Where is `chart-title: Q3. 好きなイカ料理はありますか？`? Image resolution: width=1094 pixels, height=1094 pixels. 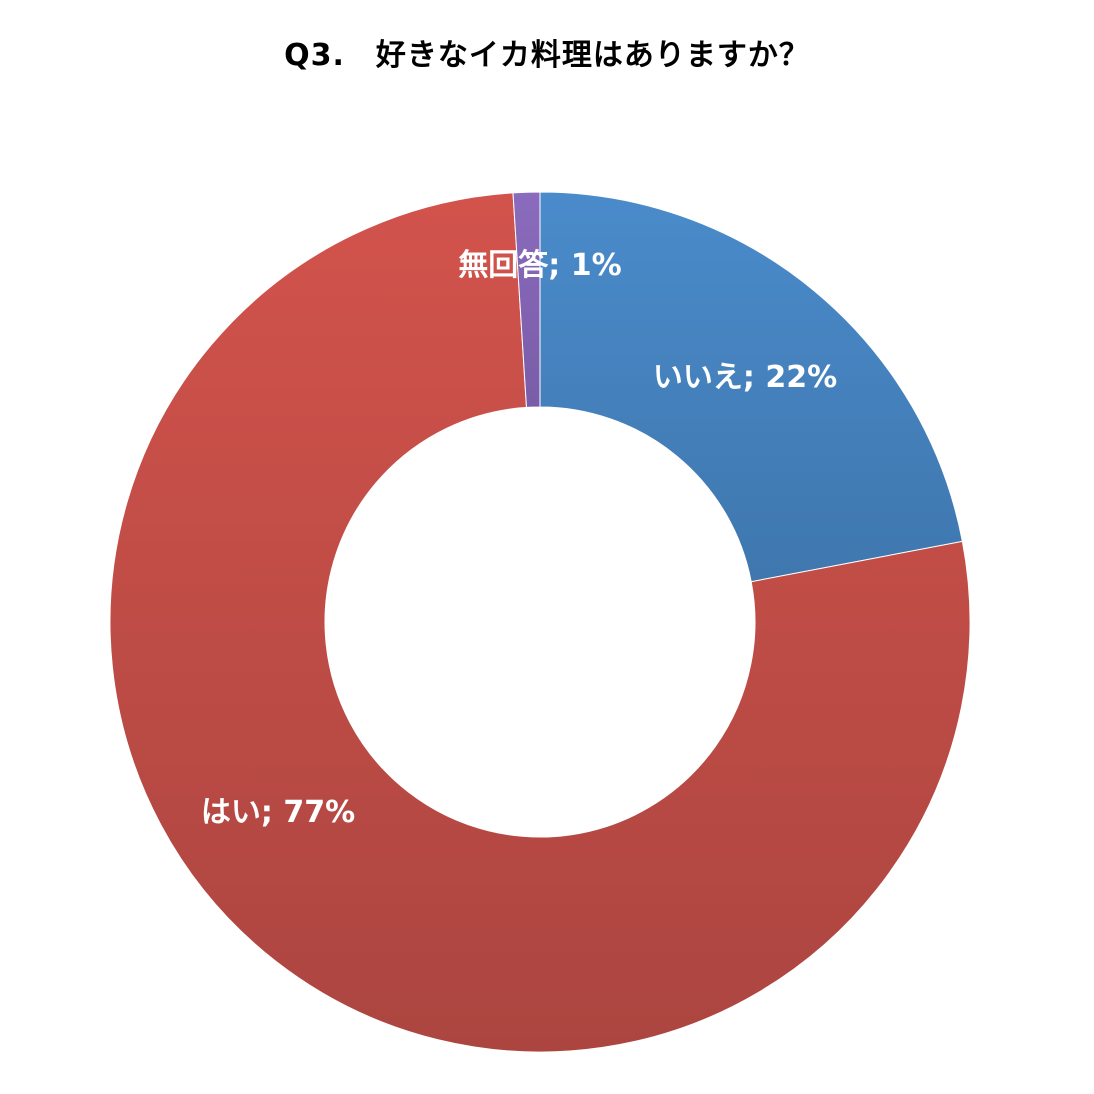 chart-title: Q3. 好きなイカ料理はありますか？ is located at coordinates (547, 55).